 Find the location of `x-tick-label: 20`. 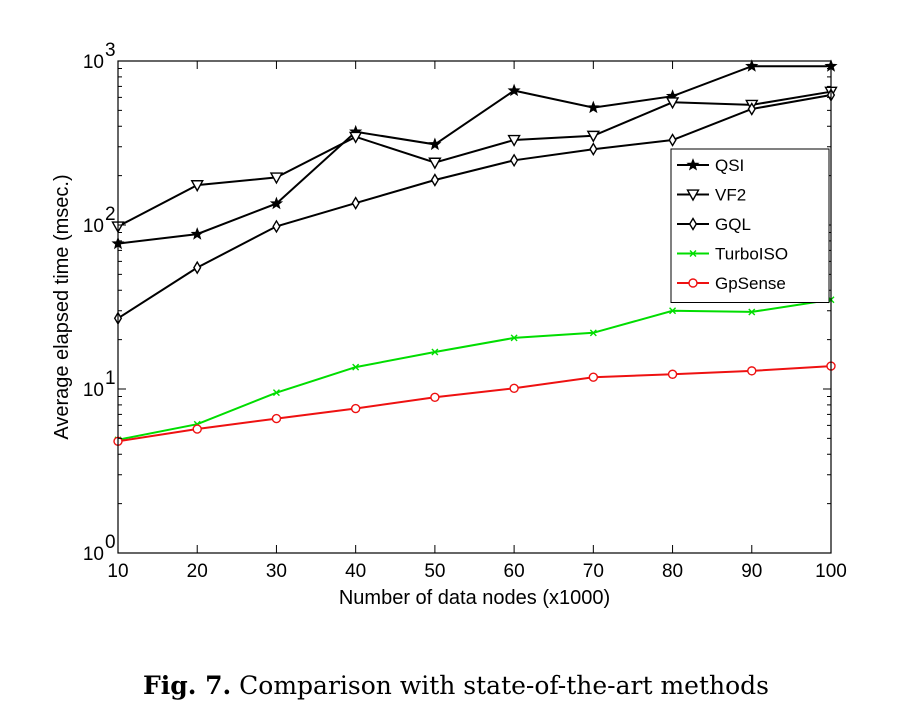

x-tick-label: 20 is located at coordinates (197, 571).